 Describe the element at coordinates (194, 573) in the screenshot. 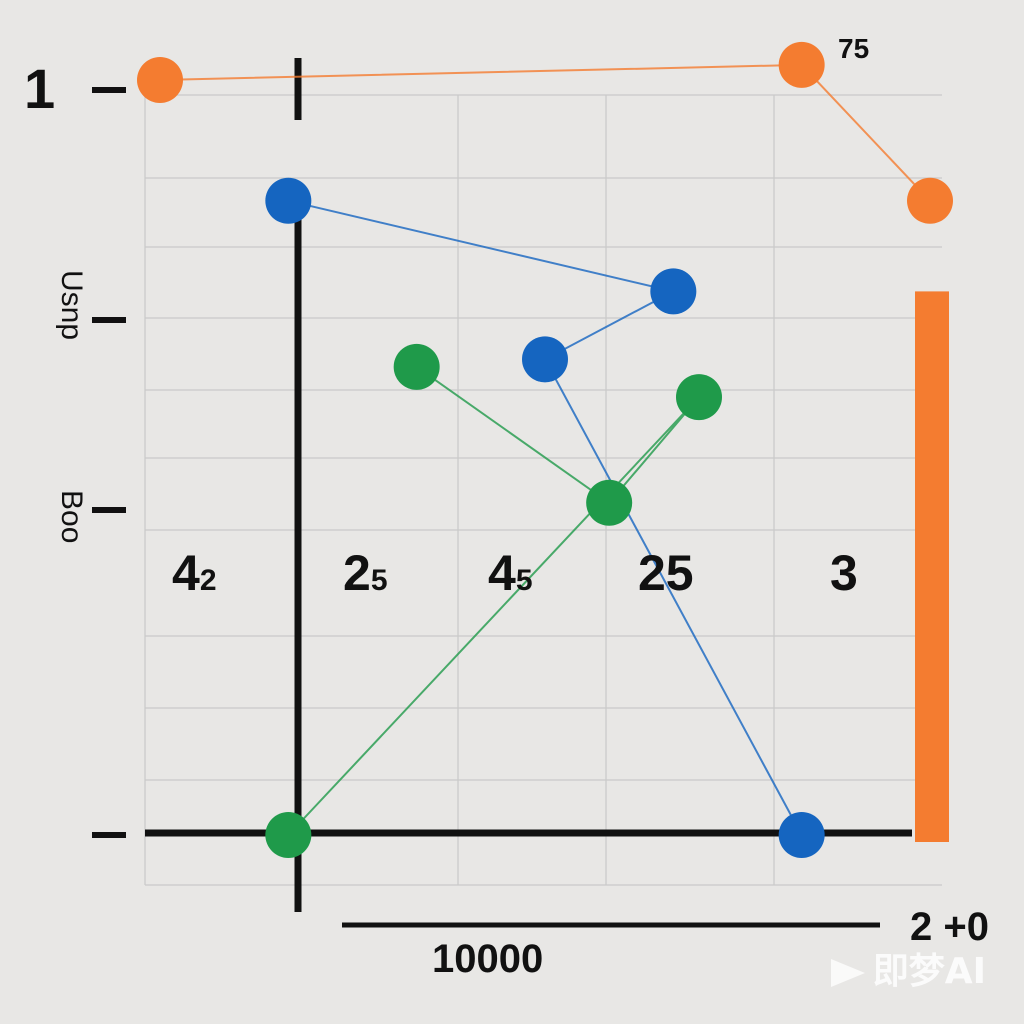

I see `value-label-1: 42` at that location.